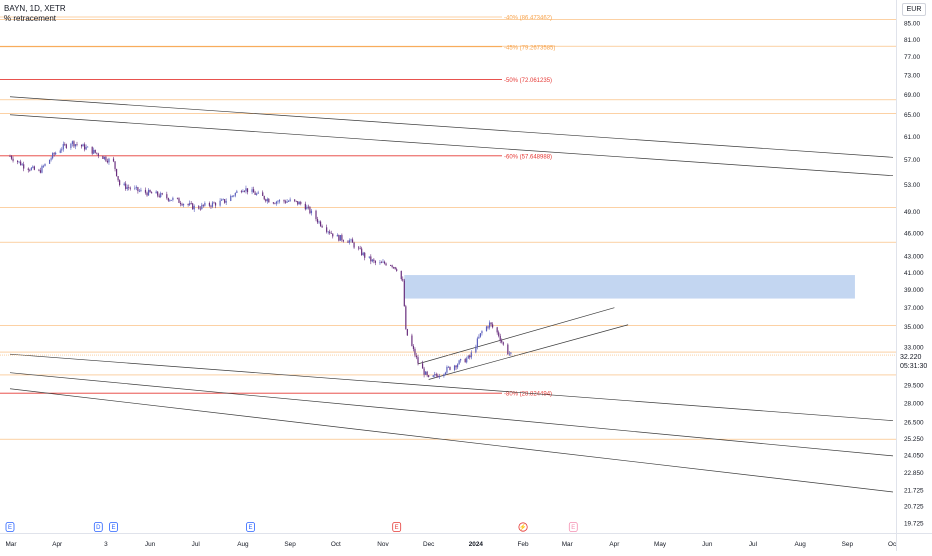  What do you see at coordinates (914, 507) in the screenshot?
I see `price-tick-label: 20.725` at bounding box center [914, 507].